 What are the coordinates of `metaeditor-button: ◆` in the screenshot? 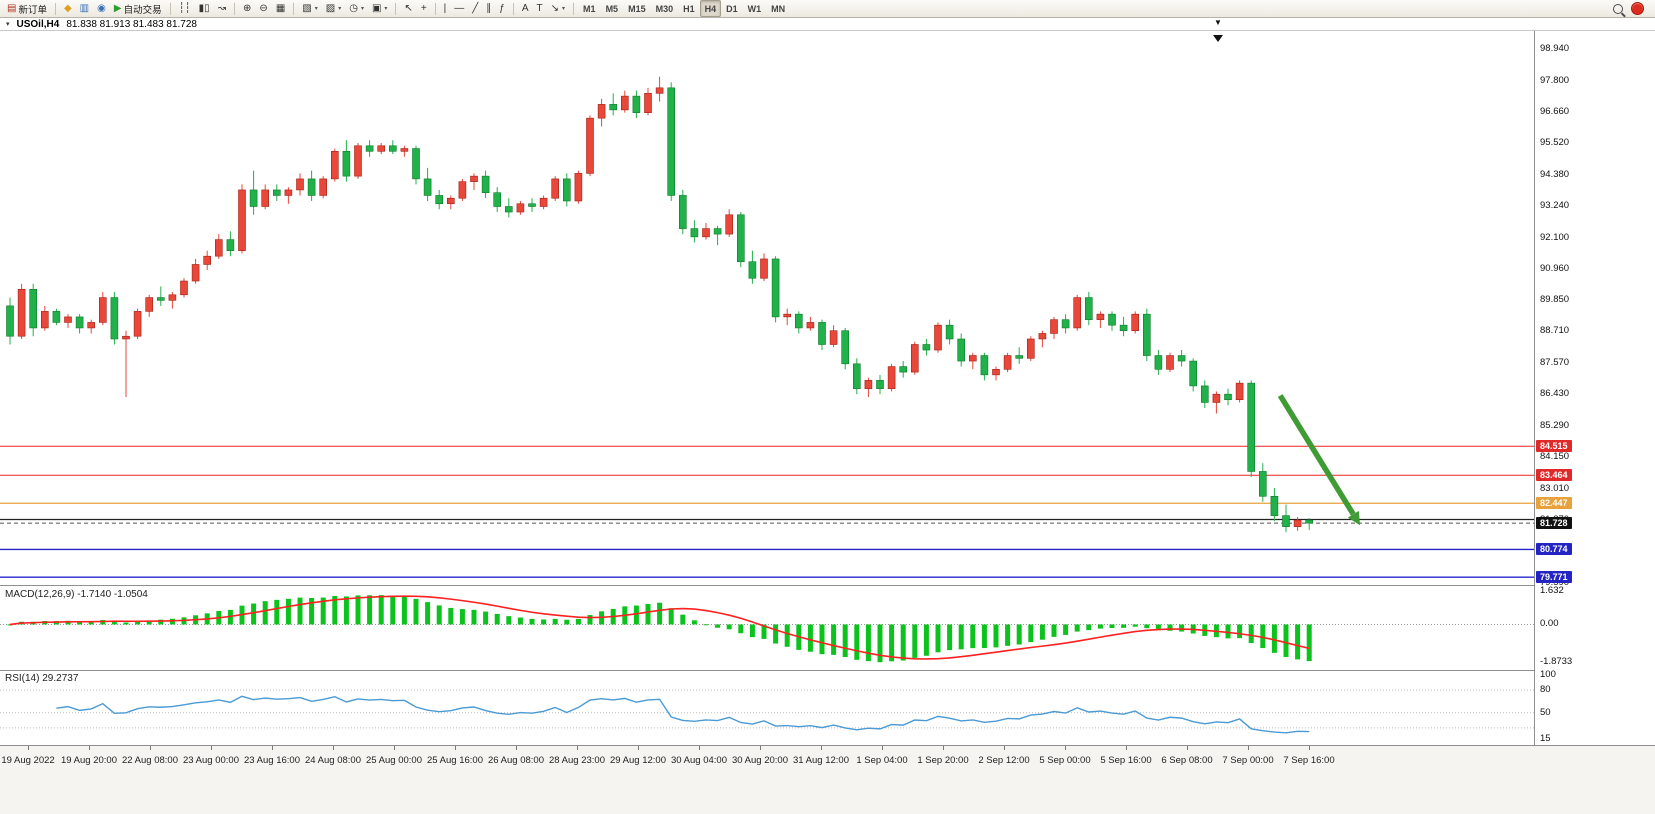 It's located at (68, 8).